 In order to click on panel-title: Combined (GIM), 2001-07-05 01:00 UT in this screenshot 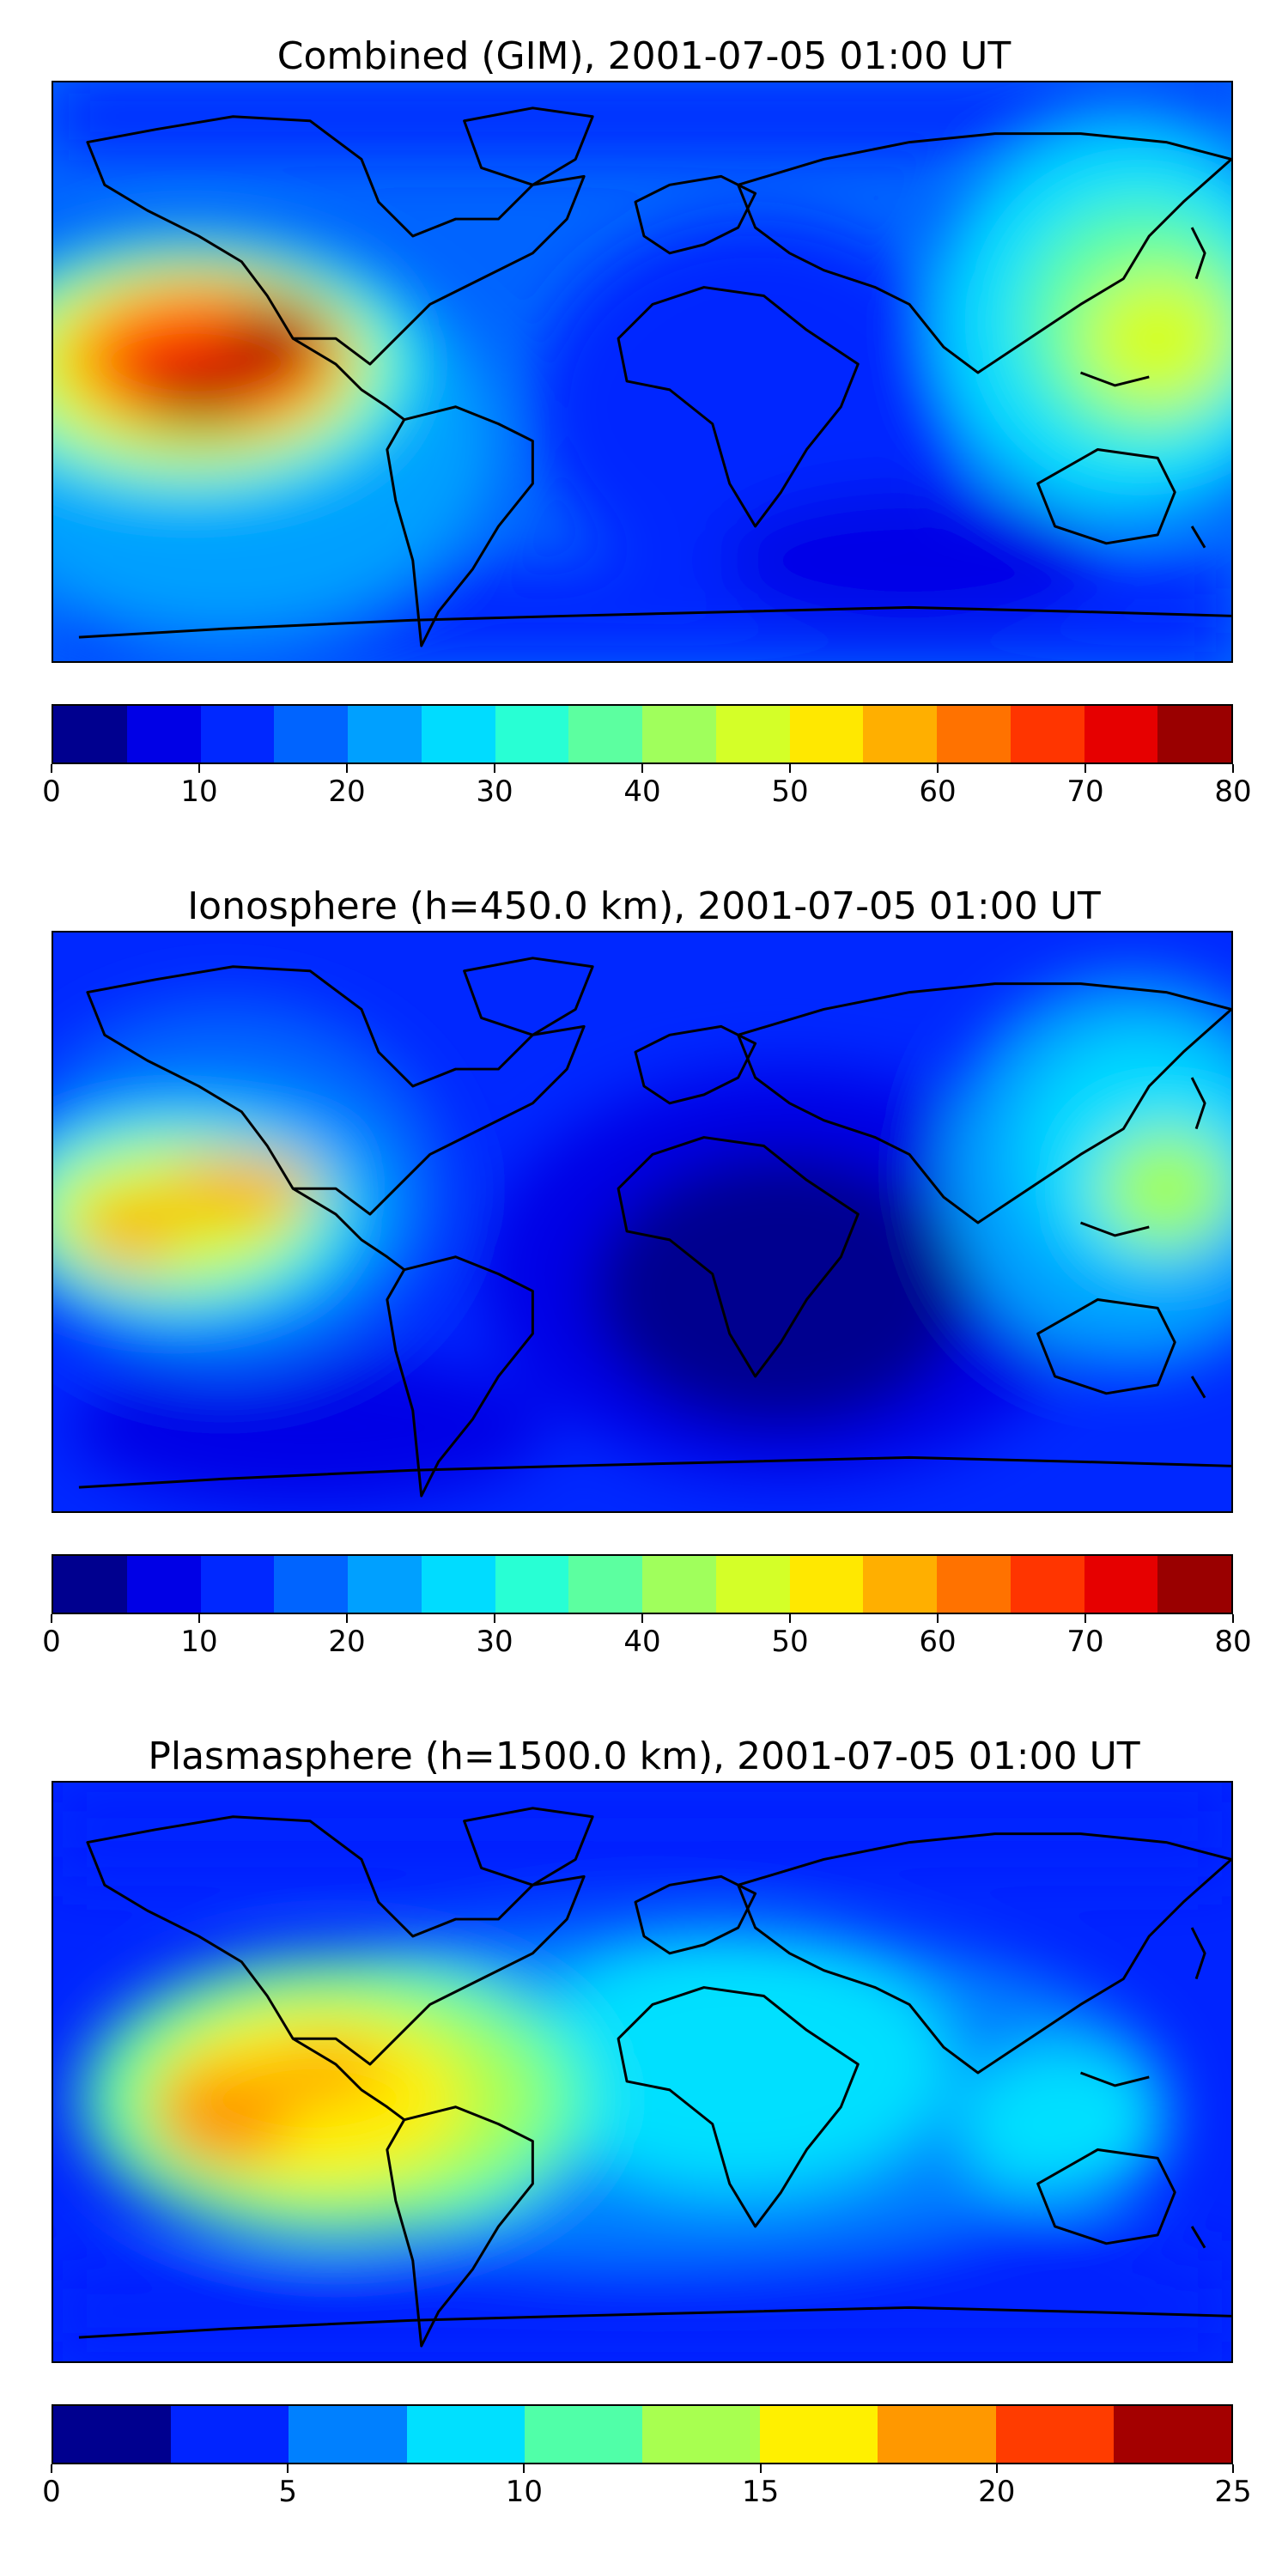, I will do `click(644, 56)`.